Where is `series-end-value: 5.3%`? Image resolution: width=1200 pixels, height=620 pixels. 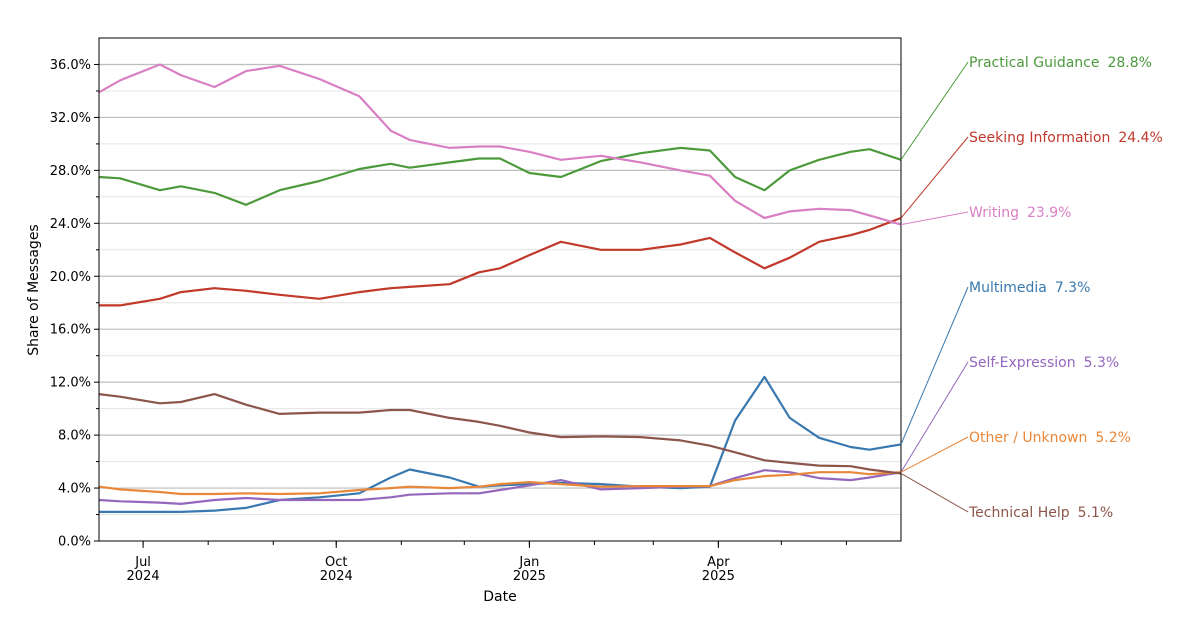
series-end-value: 5.3% is located at coordinates (1102, 363).